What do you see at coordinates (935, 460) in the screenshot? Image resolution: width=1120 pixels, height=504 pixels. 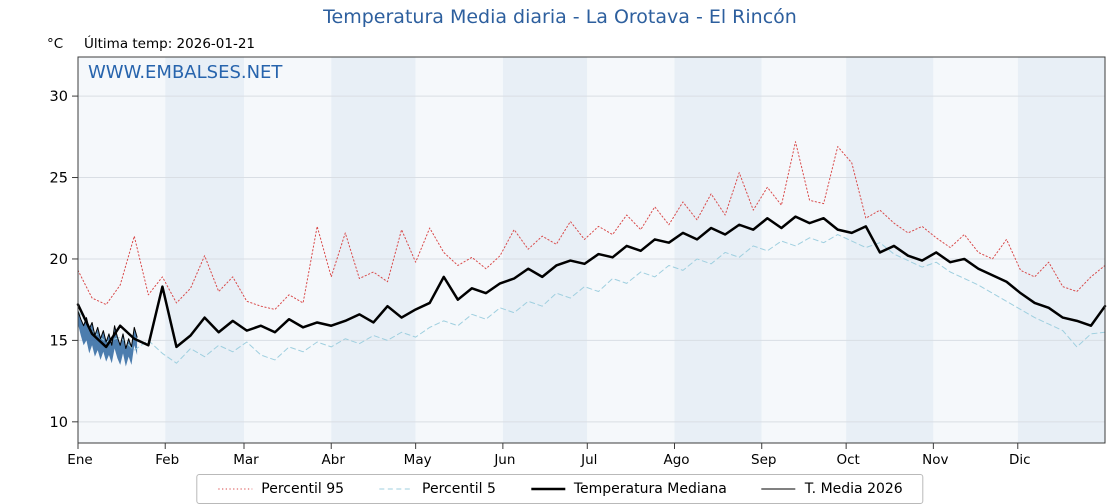 I see `x-tick-label: Nov` at bounding box center [935, 460].